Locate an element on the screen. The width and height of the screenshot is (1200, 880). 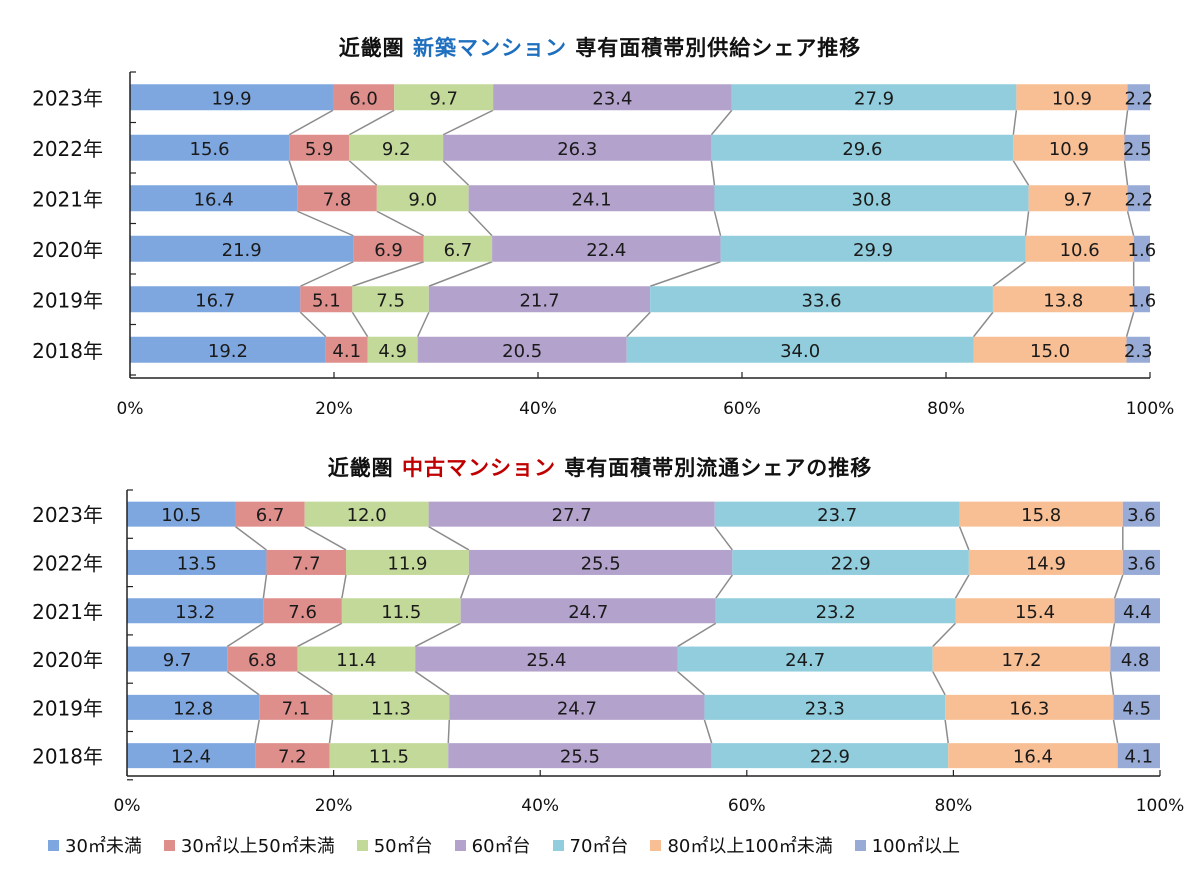
data-label: 24.1 is located at coordinates (592, 199).